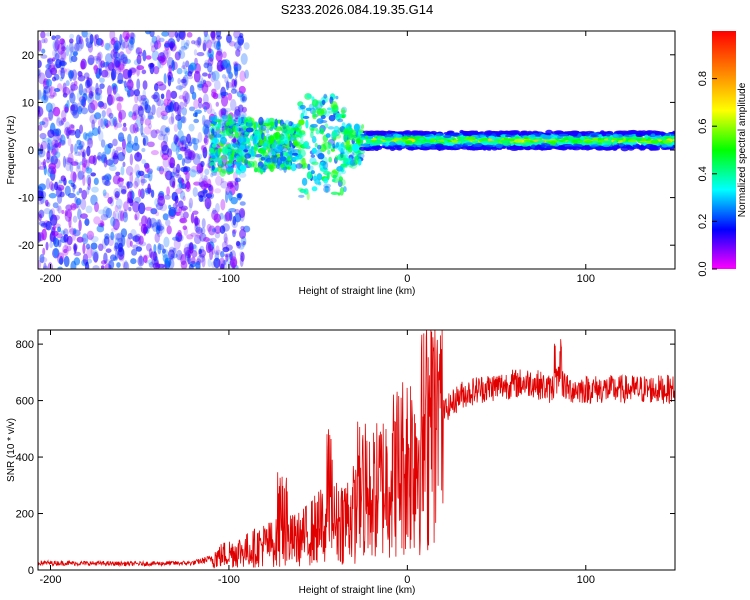 The height and width of the screenshot is (600, 750). I want to click on colorbar-tick-label: 0.8, so click(703, 78).